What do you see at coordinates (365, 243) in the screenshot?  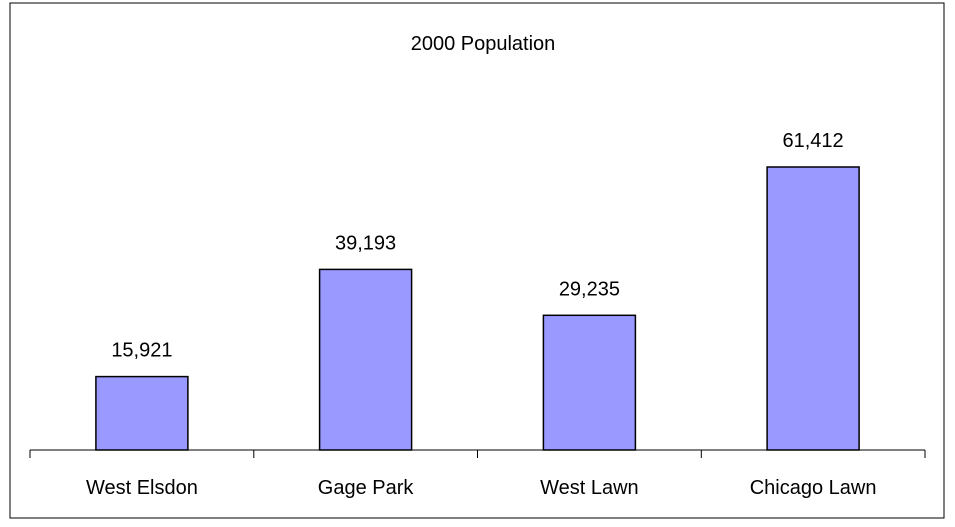 I see `data-label-gage-park: 39,193` at bounding box center [365, 243].